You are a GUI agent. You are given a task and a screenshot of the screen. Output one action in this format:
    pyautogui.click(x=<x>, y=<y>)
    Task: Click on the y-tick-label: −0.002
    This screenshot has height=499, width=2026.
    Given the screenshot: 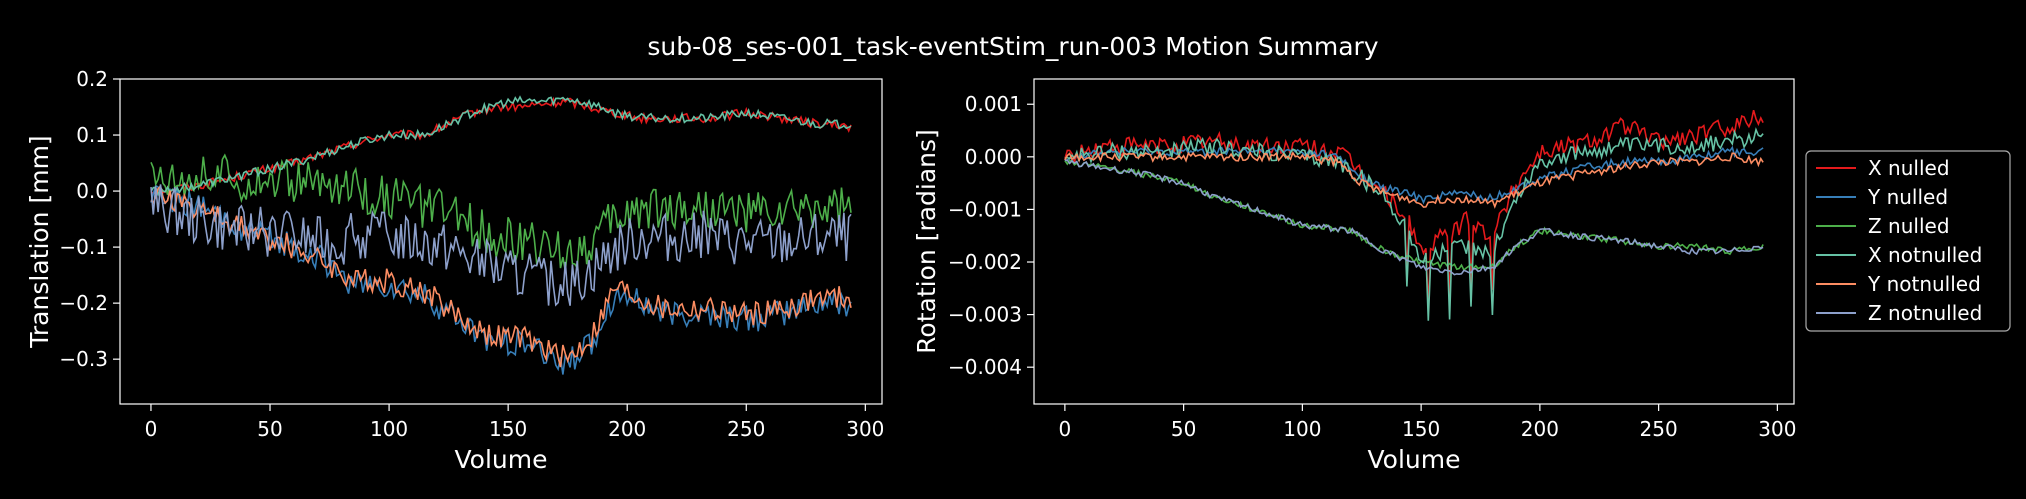 What is the action you would take?
    pyautogui.click(x=985, y=262)
    